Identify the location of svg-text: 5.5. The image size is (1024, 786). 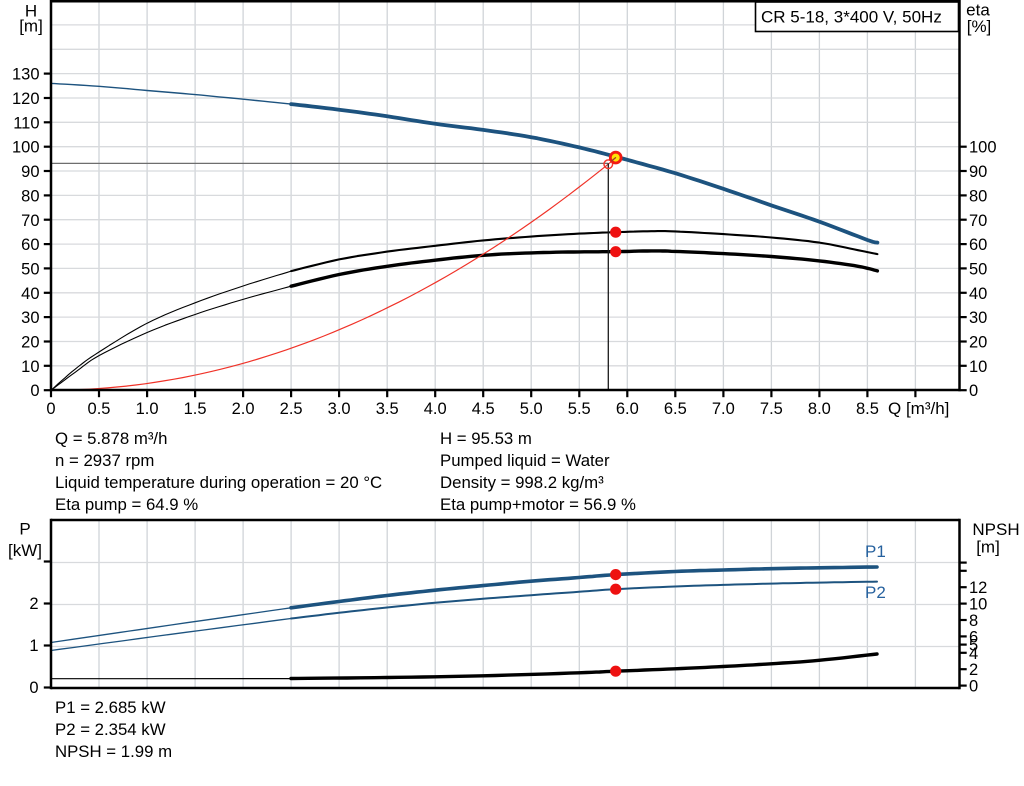
(579, 409).